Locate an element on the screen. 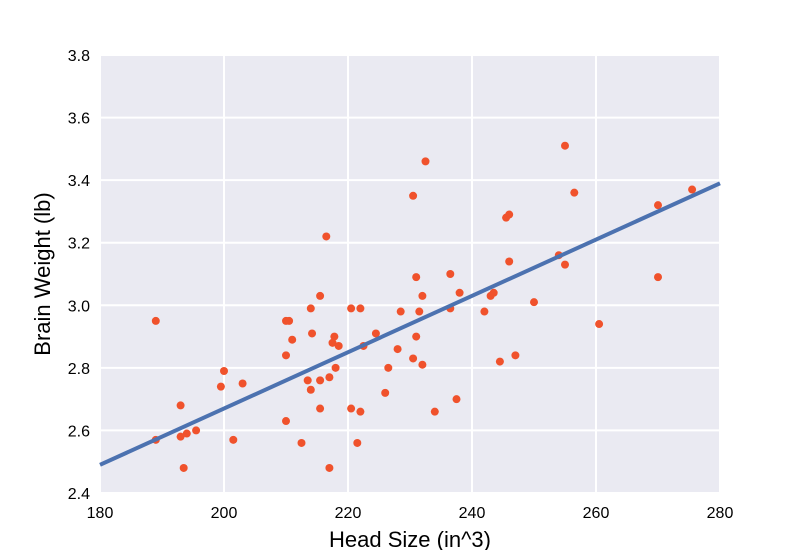 This screenshot has height=550, width=800. x-tick-label: 260 is located at coordinates (596, 513).